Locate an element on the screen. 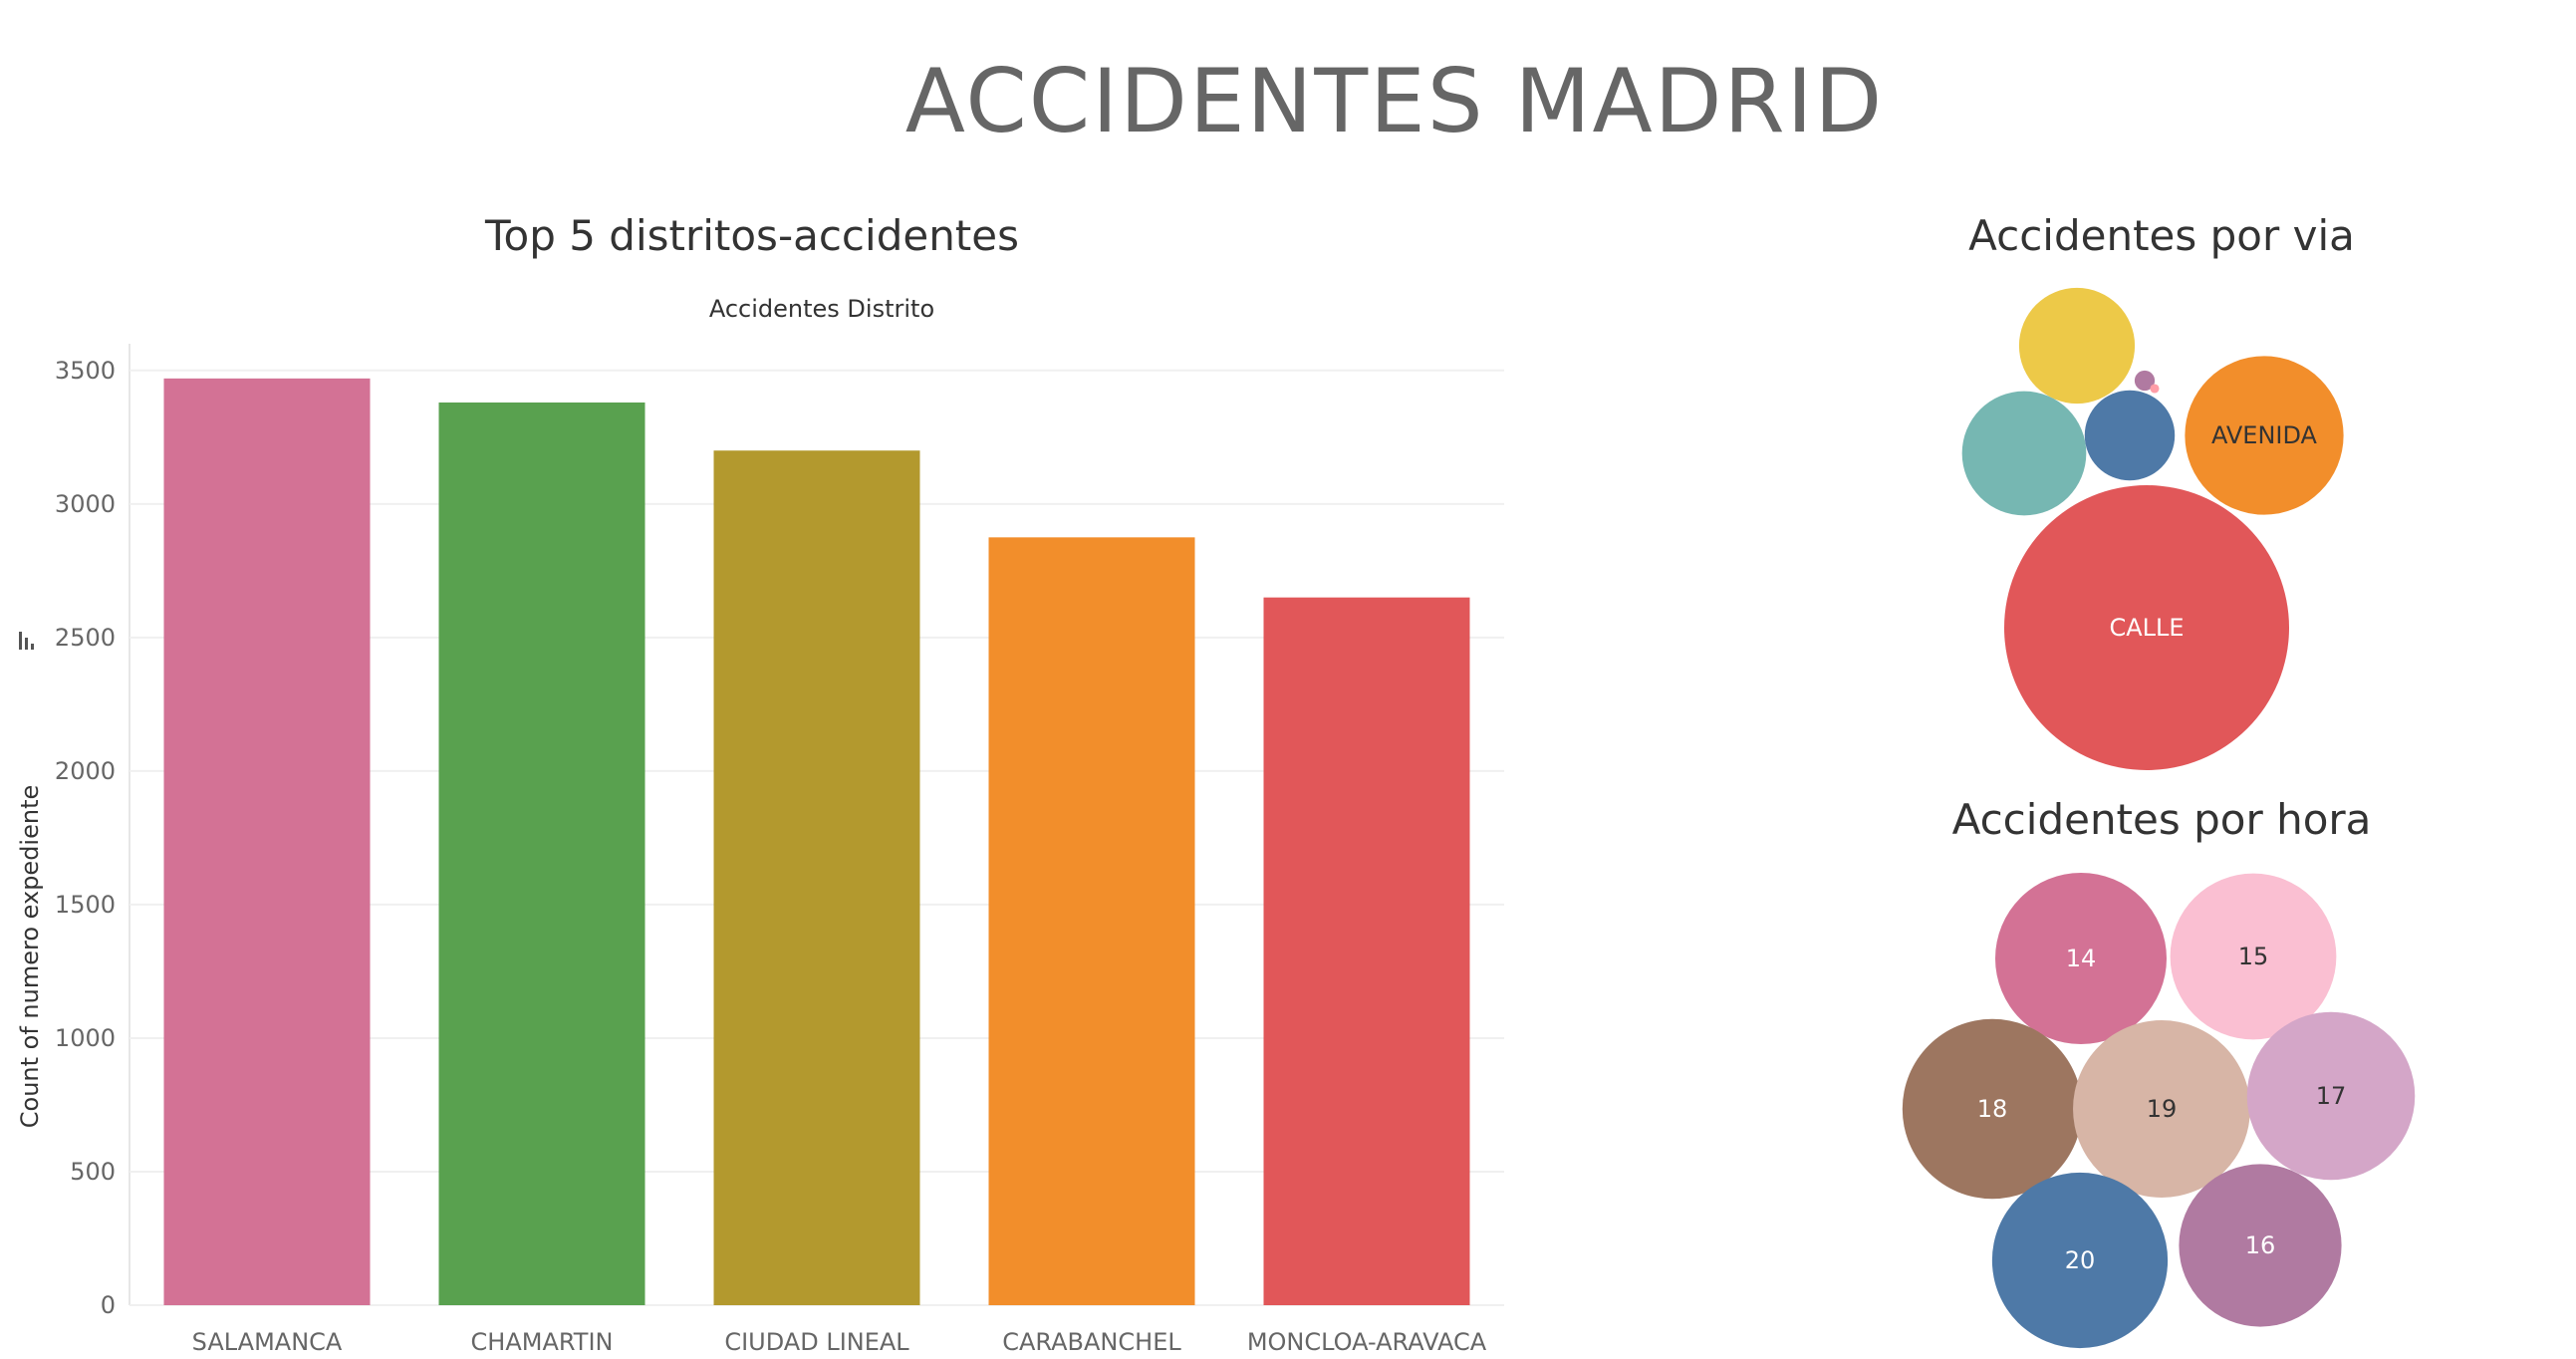 The width and height of the screenshot is (2576, 1359). y-tick-label: 2000 is located at coordinates (85, 771).